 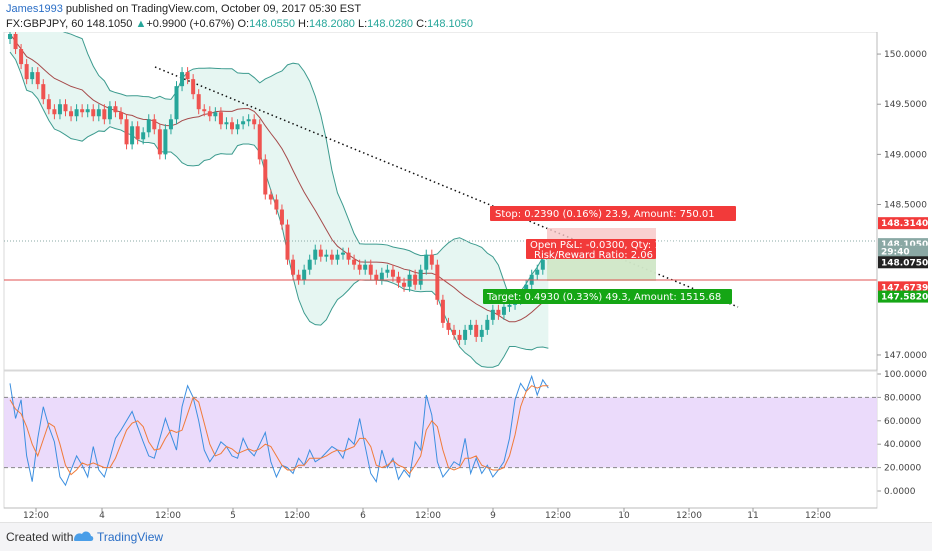 What do you see at coordinates (895, 253) in the screenshot?
I see `price-tag-label: 29:40` at bounding box center [895, 253].